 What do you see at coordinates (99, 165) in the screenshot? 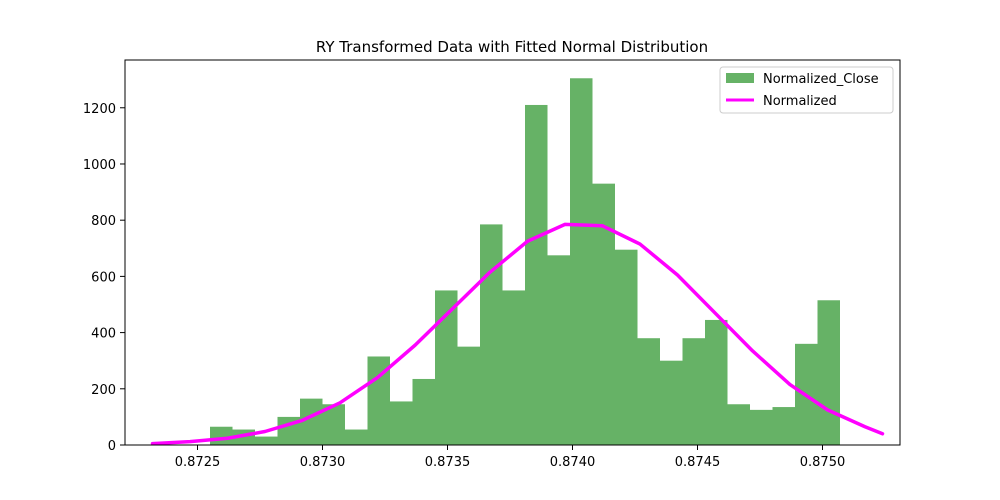
I see `y-tick-label: 1000` at bounding box center [99, 165].